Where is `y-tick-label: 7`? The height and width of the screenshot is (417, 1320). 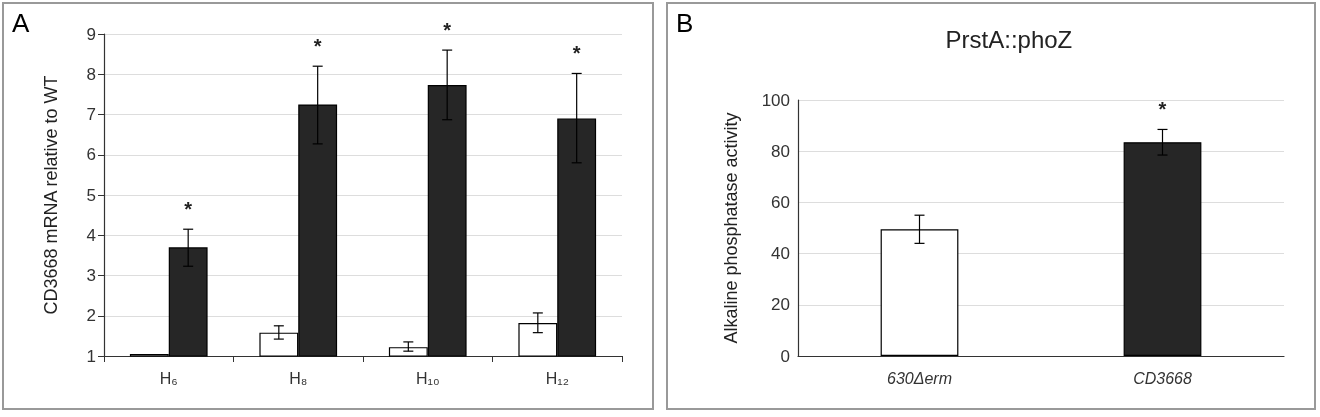 y-tick-label: 7 is located at coordinates (91, 114).